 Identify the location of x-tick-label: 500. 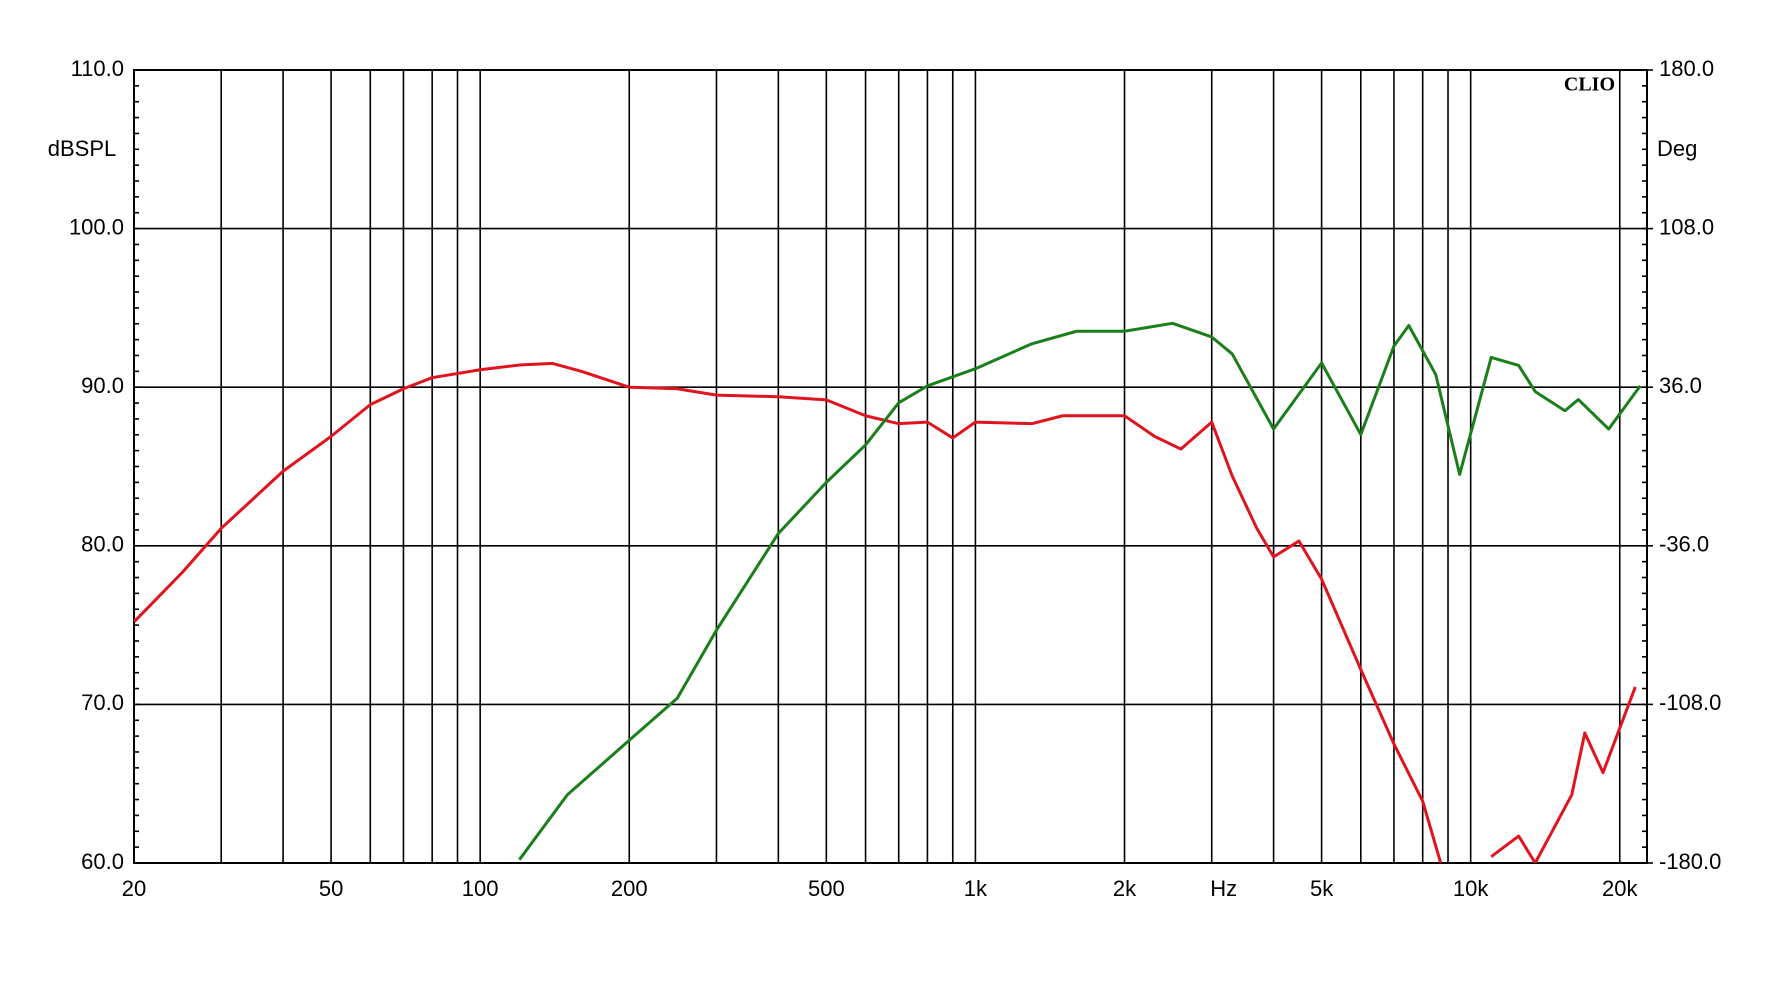
(826, 888).